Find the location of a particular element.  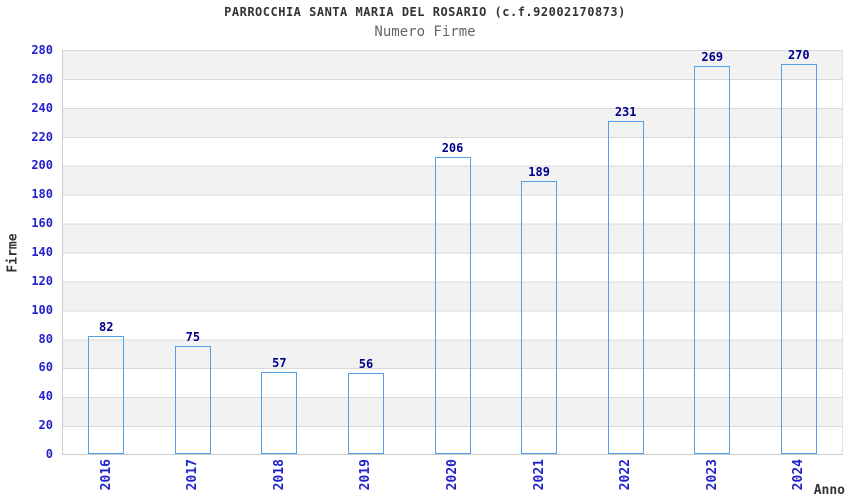

bar-slot-2017: 75 is located at coordinates (193, 252).